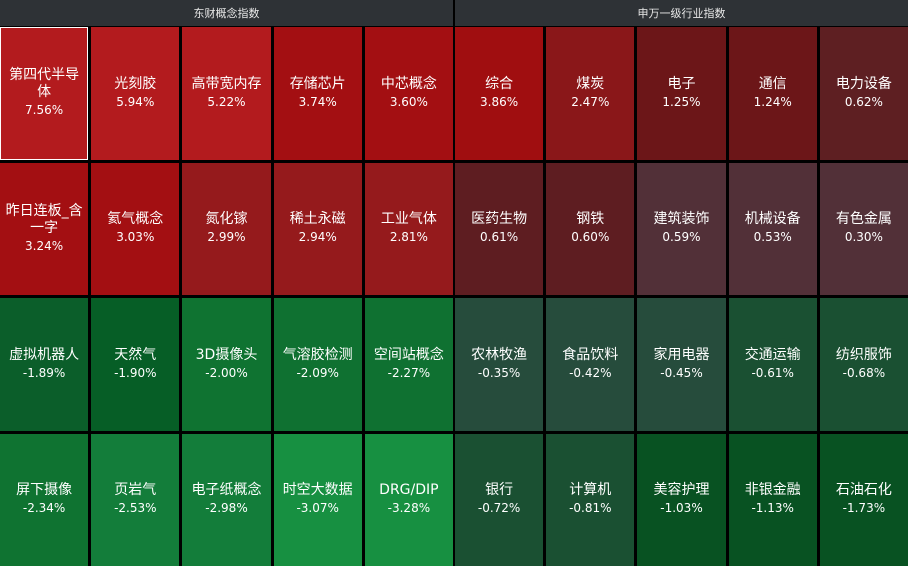  I want to click on tile-name: 稀土永磁, so click(317, 219).